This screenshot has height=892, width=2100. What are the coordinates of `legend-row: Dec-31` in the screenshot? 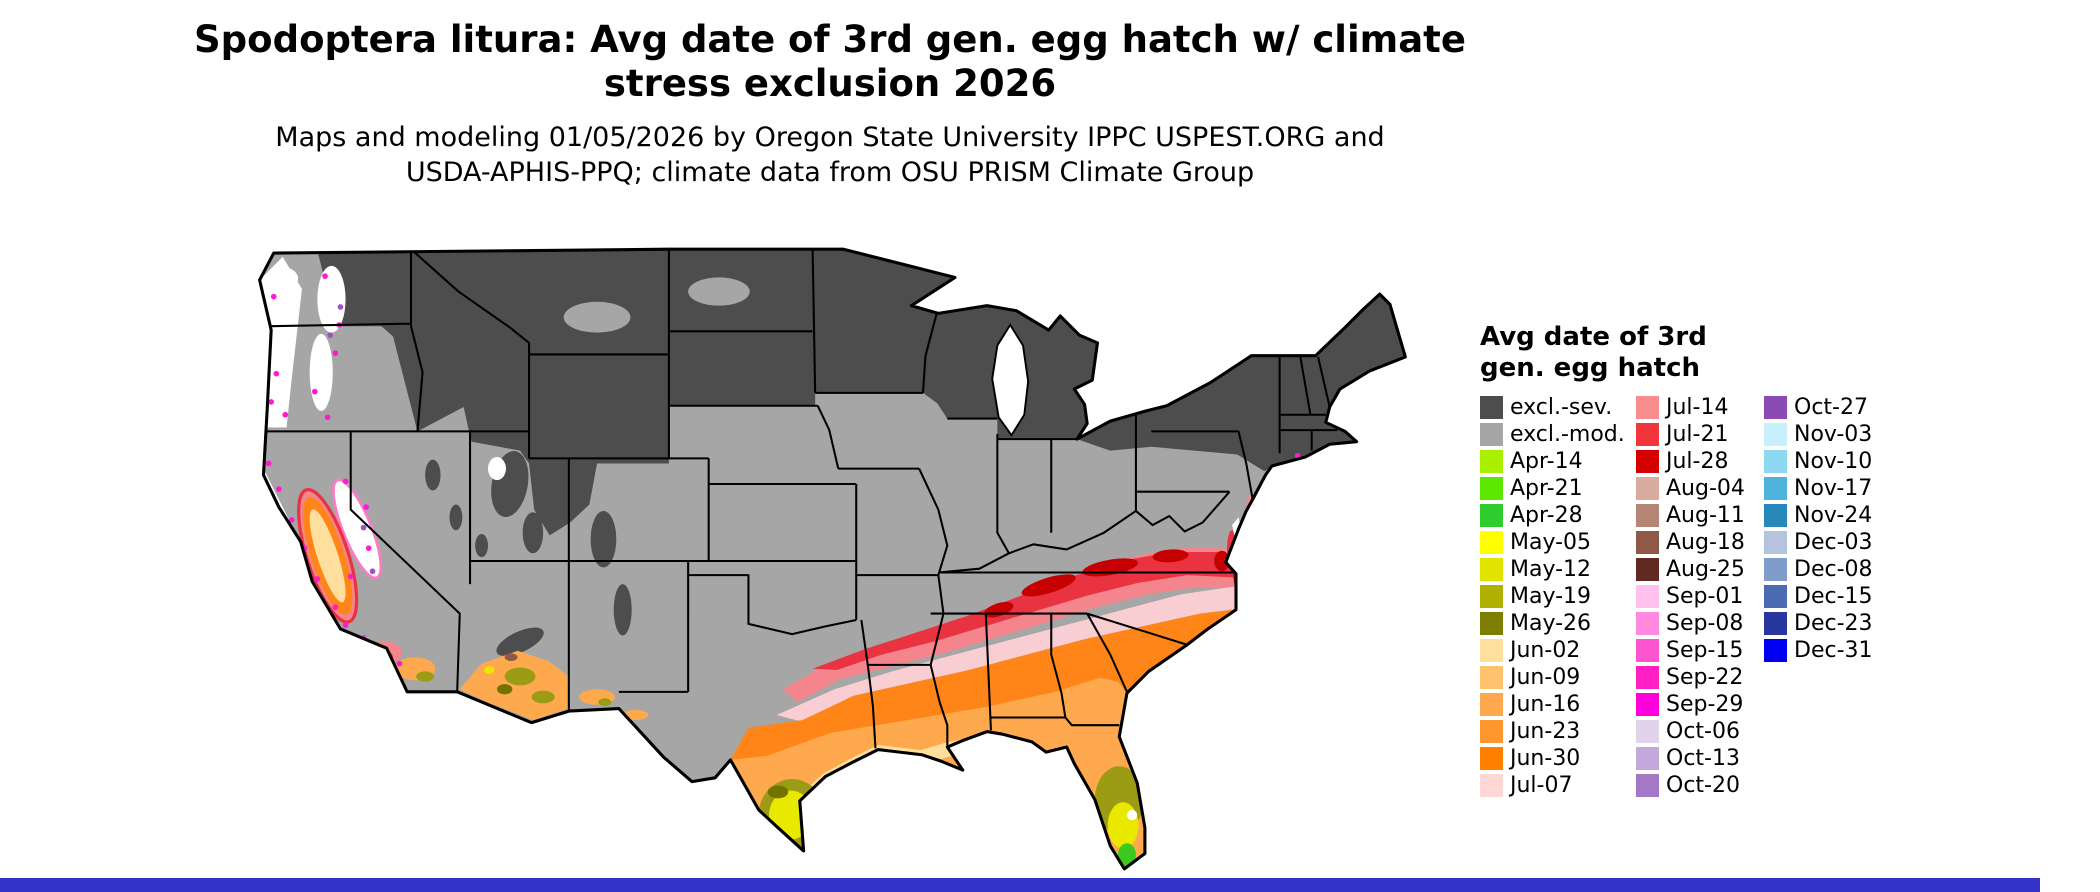 It's located at (1828, 650).